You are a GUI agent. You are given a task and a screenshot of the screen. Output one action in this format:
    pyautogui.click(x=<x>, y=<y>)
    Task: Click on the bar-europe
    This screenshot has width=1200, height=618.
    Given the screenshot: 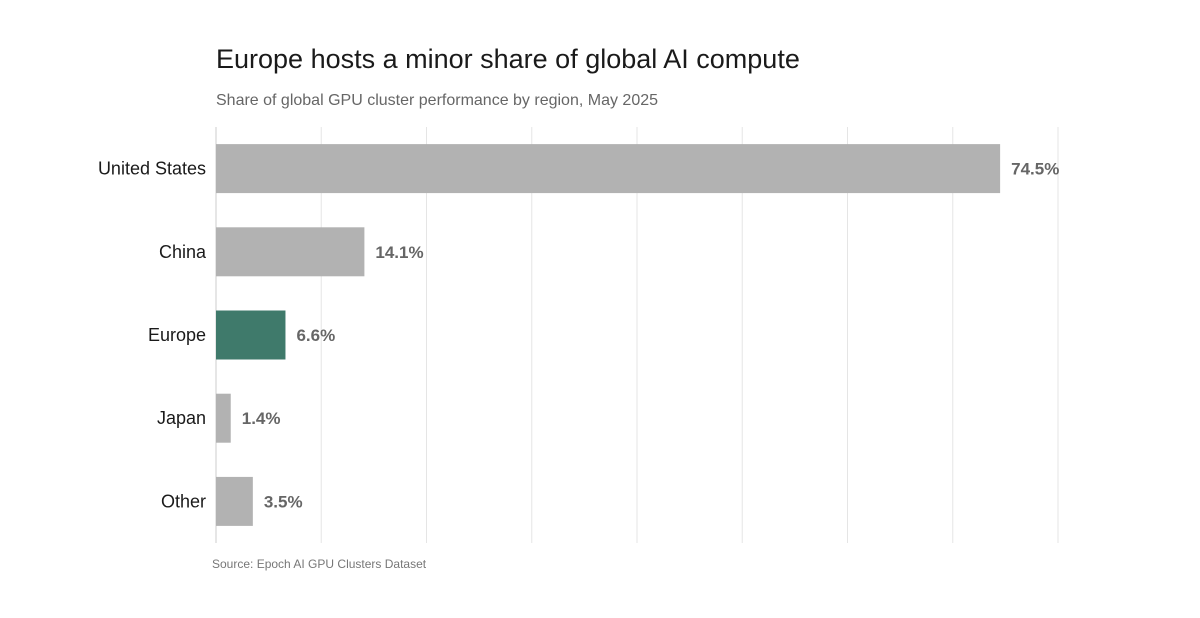 What is the action you would take?
    pyautogui.click(x=251, y=335)
    